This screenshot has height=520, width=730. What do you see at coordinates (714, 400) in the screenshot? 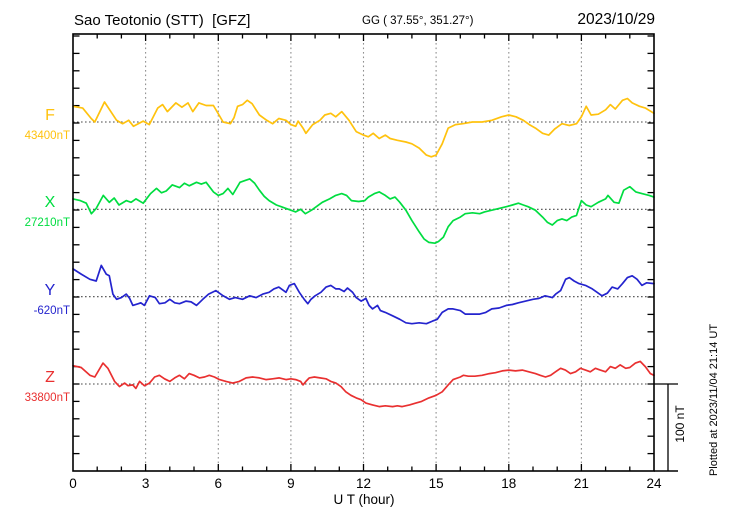
I see `plotted-at-note: Plotted at 2023/11/04 21:14 UT` at bounding box center [714, 400].